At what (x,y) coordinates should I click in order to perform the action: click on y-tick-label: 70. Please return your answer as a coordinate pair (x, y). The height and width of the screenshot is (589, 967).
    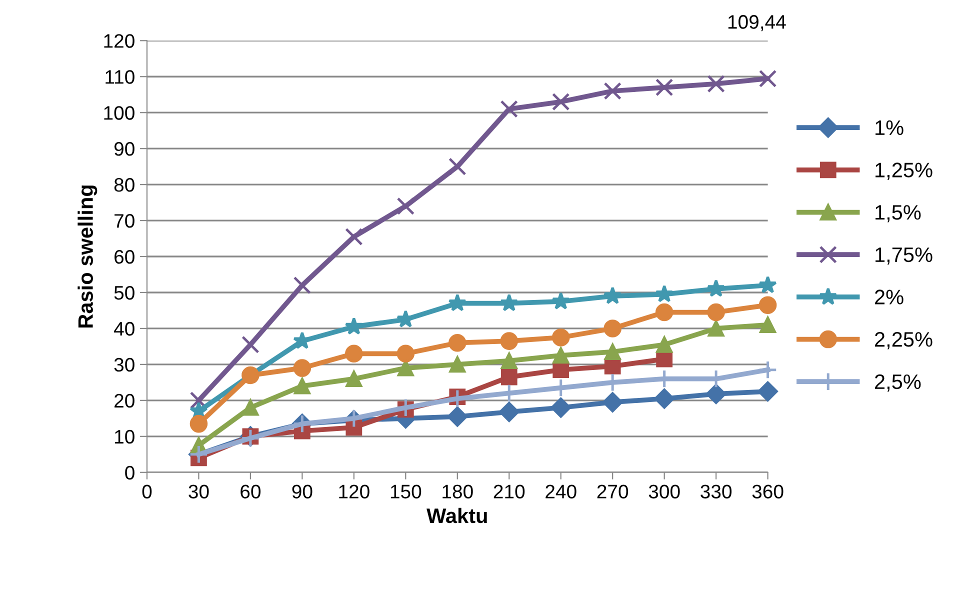
    Looking at the image, I should click on (124, 221).